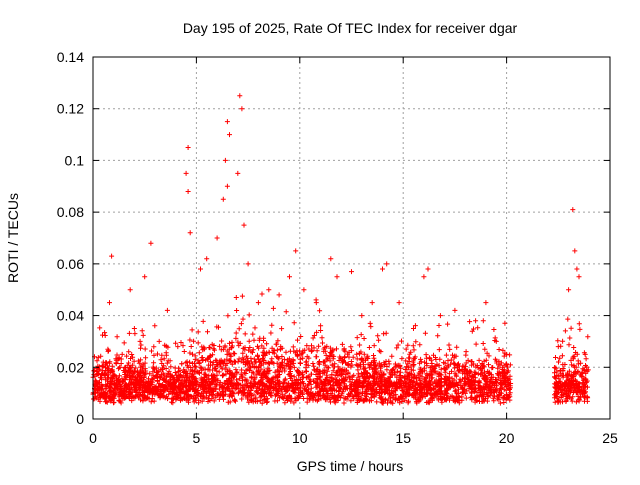 The width and height of the screenshot is (640, 485). Describe the element at coordinates (197, 438) in the screenshot. I see `x-tick-label: 5` at that location.